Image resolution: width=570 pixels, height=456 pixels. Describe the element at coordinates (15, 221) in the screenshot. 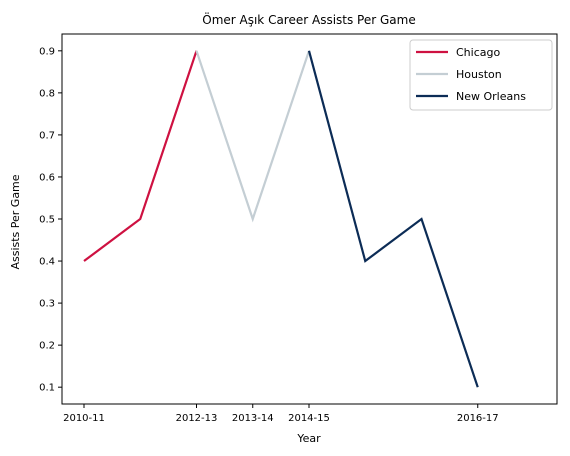

I see `y-axis-title: Assists Per Game` at that location.